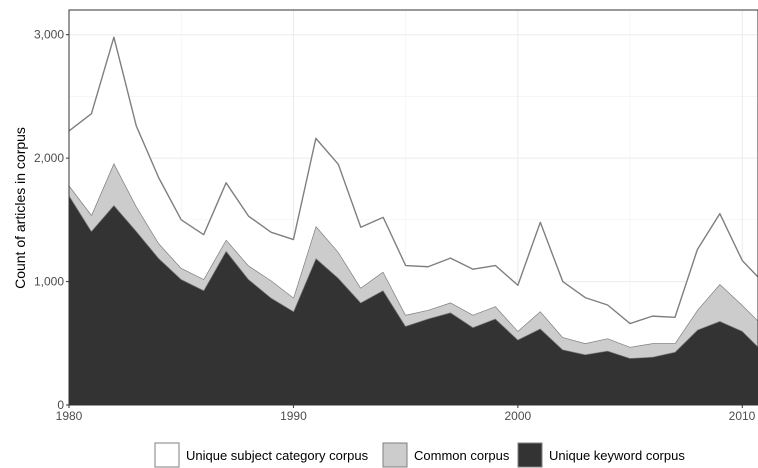 The width and height of the screenshot is (758, 468). I want to click on legend-label: Unique subject category corpus, so click(277, 455).